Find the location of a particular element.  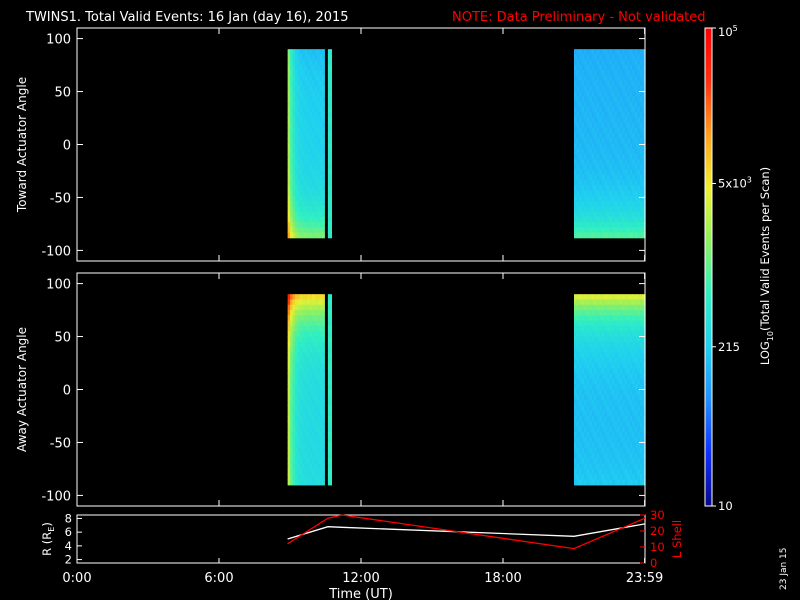

y2-tick-label: 30 is located at coordinates (657, 515).